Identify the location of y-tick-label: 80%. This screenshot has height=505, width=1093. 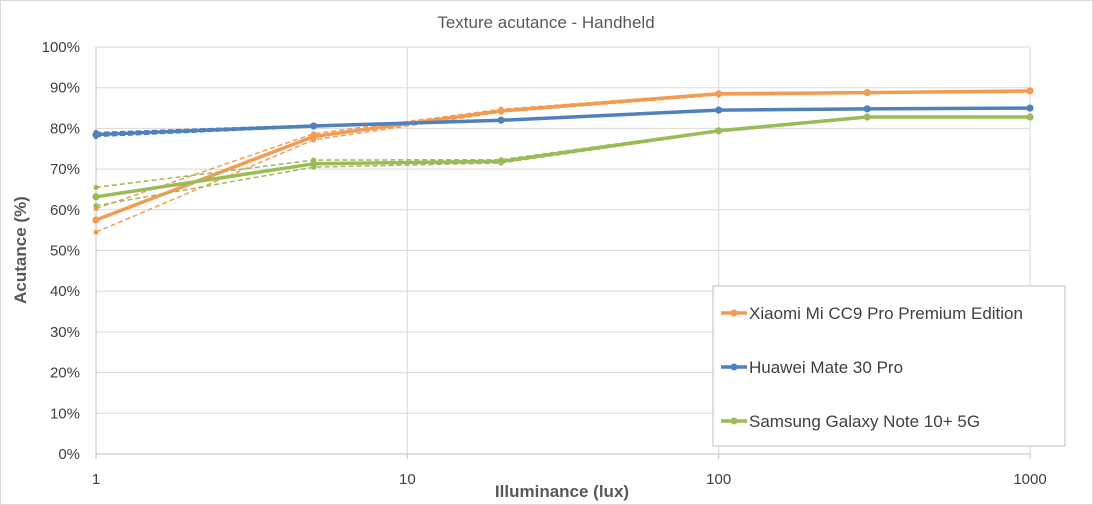
(65, 128).